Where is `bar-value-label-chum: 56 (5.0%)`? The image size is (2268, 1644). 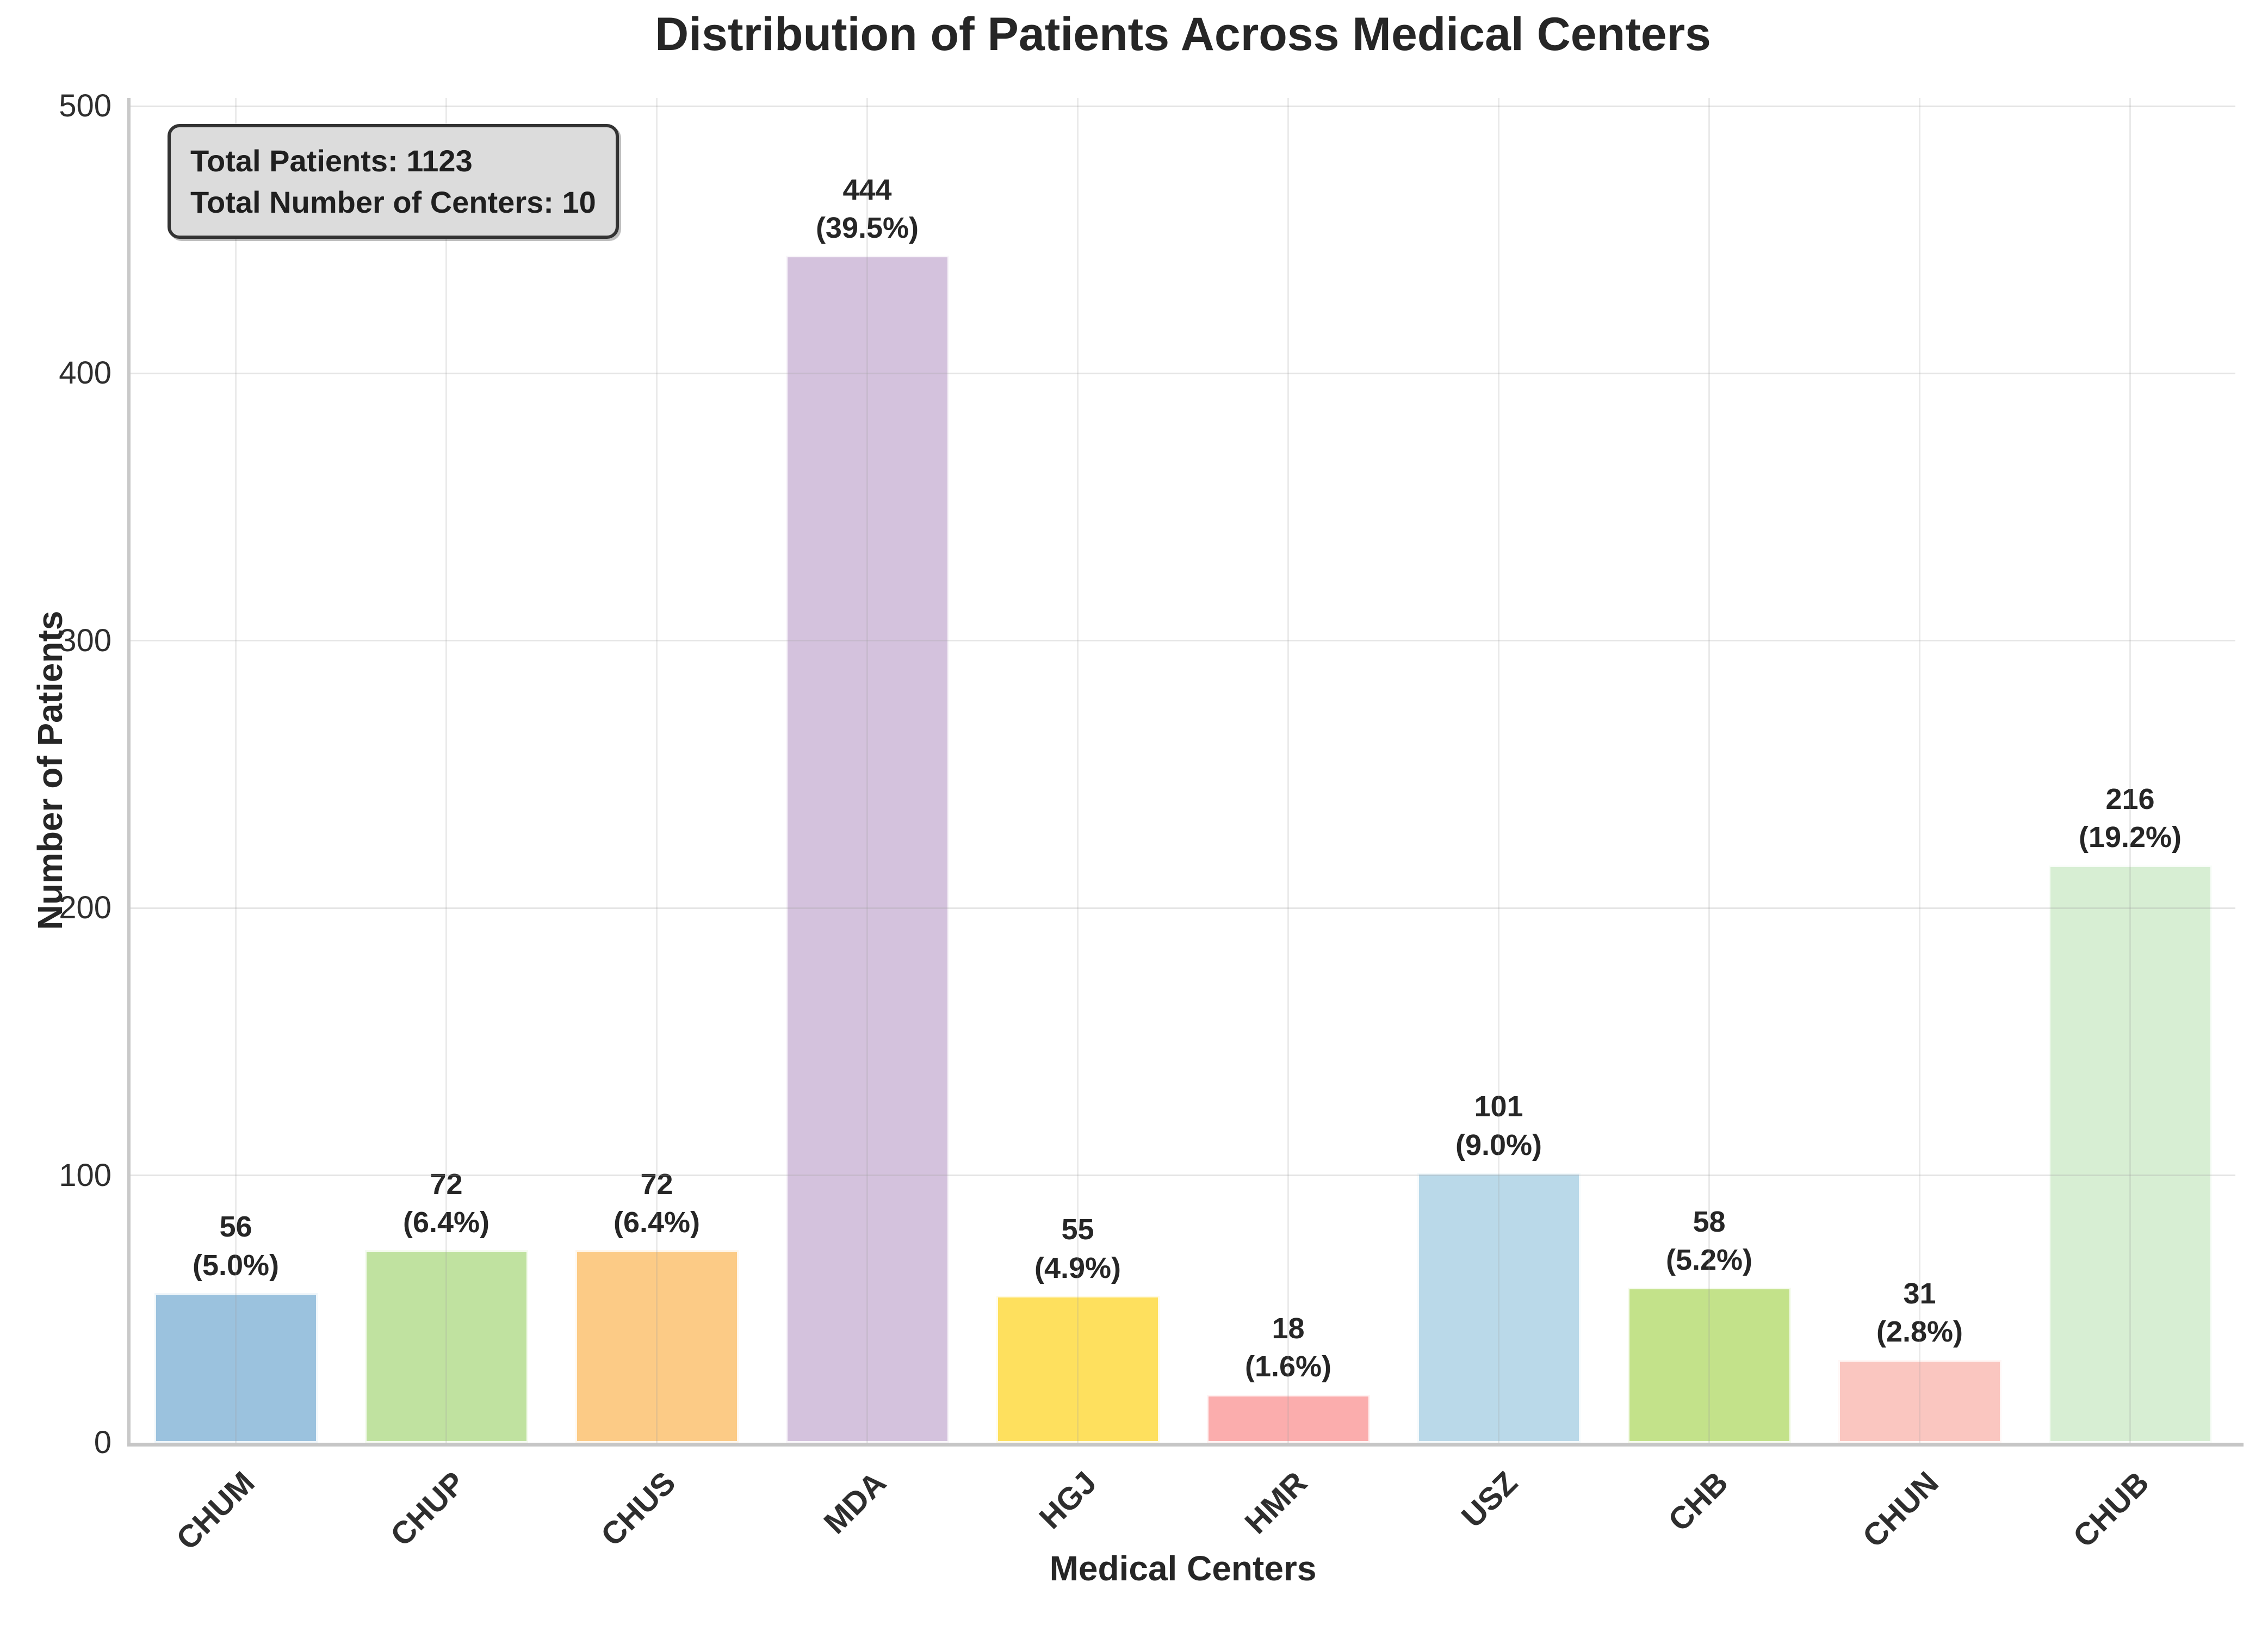
bar-value-label-chum: 56 (5.0%) is located at coordinates (236, 1246).